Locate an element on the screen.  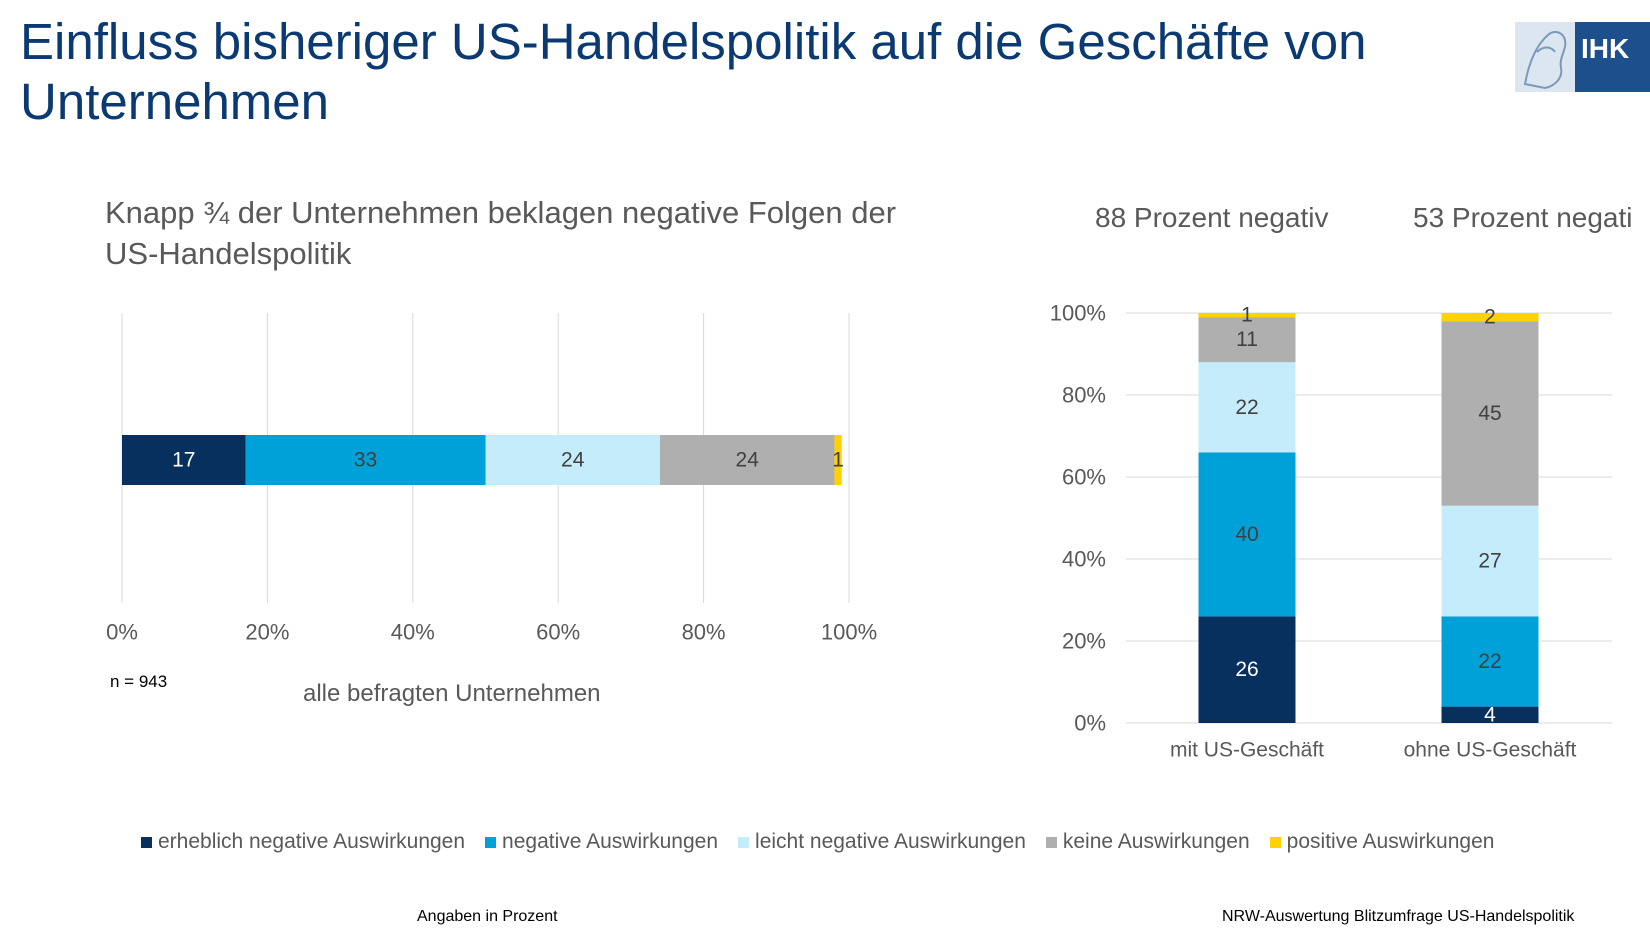
v-tick-label: 20% is located at coordinates (1084, 641).